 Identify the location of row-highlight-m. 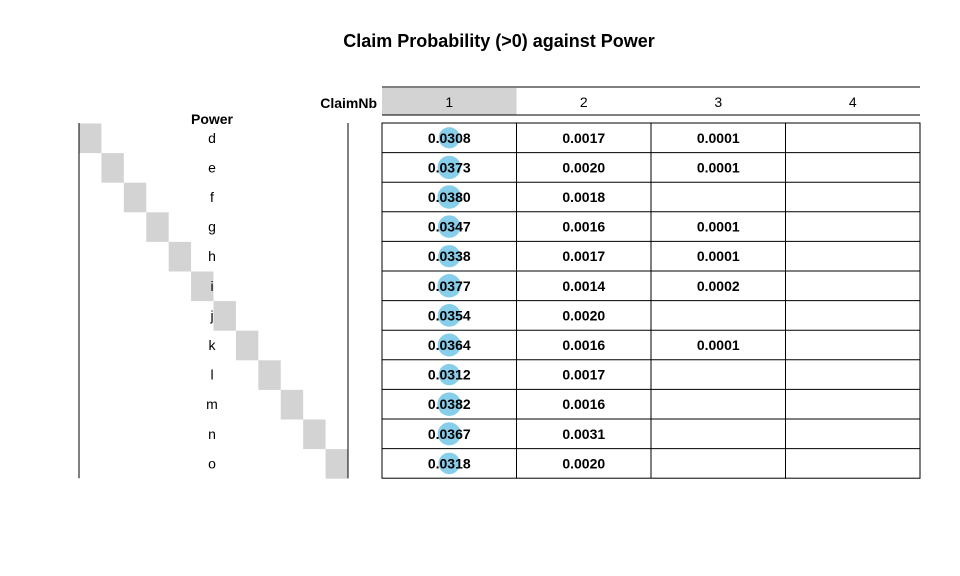
(292, 404).